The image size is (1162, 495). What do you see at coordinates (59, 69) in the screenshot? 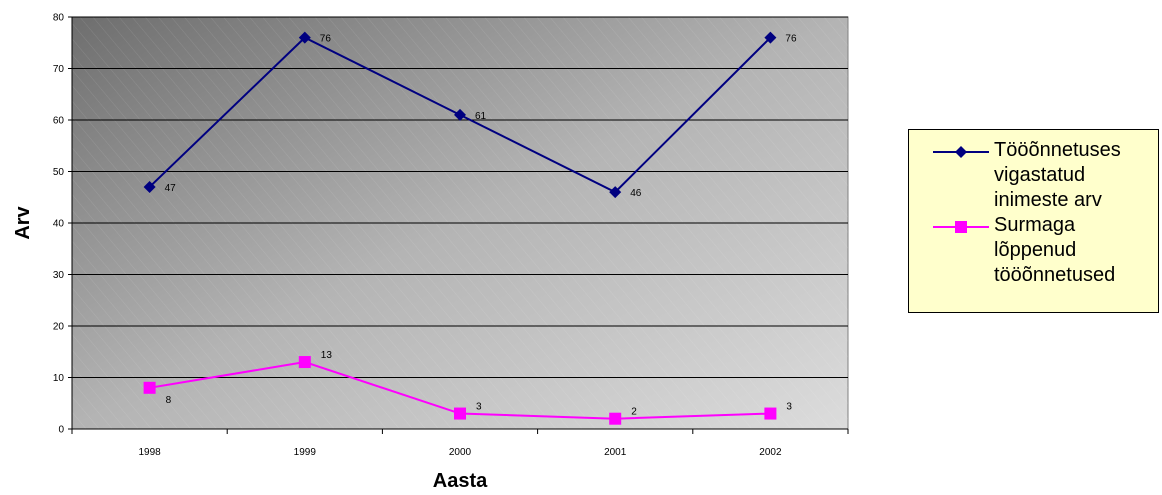
I see `y-tick-label: 70` at bounding box center [59, 69].